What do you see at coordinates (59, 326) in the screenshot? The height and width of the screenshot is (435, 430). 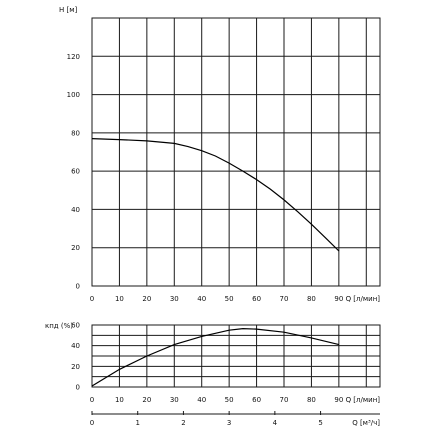 I see `y-axis-label: кпд (%)` at bounding box center [59, 326].